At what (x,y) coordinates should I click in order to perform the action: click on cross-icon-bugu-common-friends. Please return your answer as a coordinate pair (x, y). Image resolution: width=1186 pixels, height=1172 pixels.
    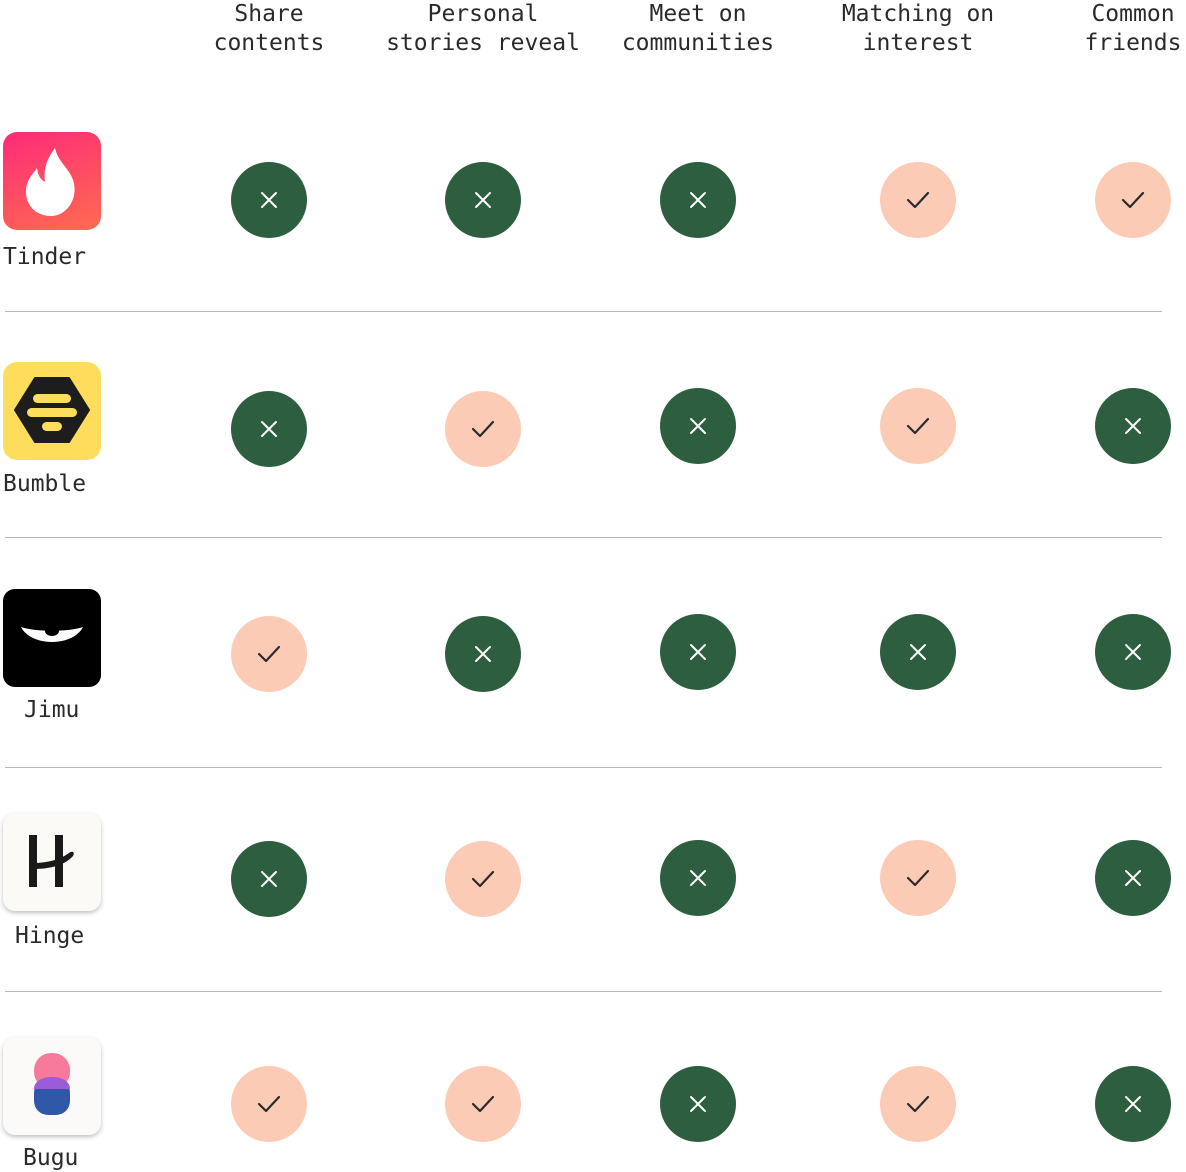
    Looking at the image, I should click on (1133, 1104).